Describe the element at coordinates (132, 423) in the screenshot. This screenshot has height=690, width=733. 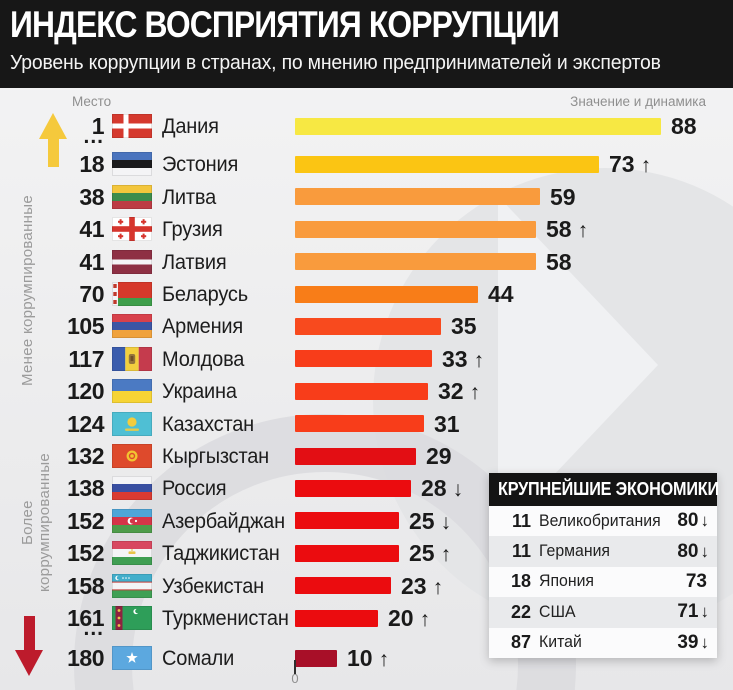
I see `kz-flag-icon` at that location.